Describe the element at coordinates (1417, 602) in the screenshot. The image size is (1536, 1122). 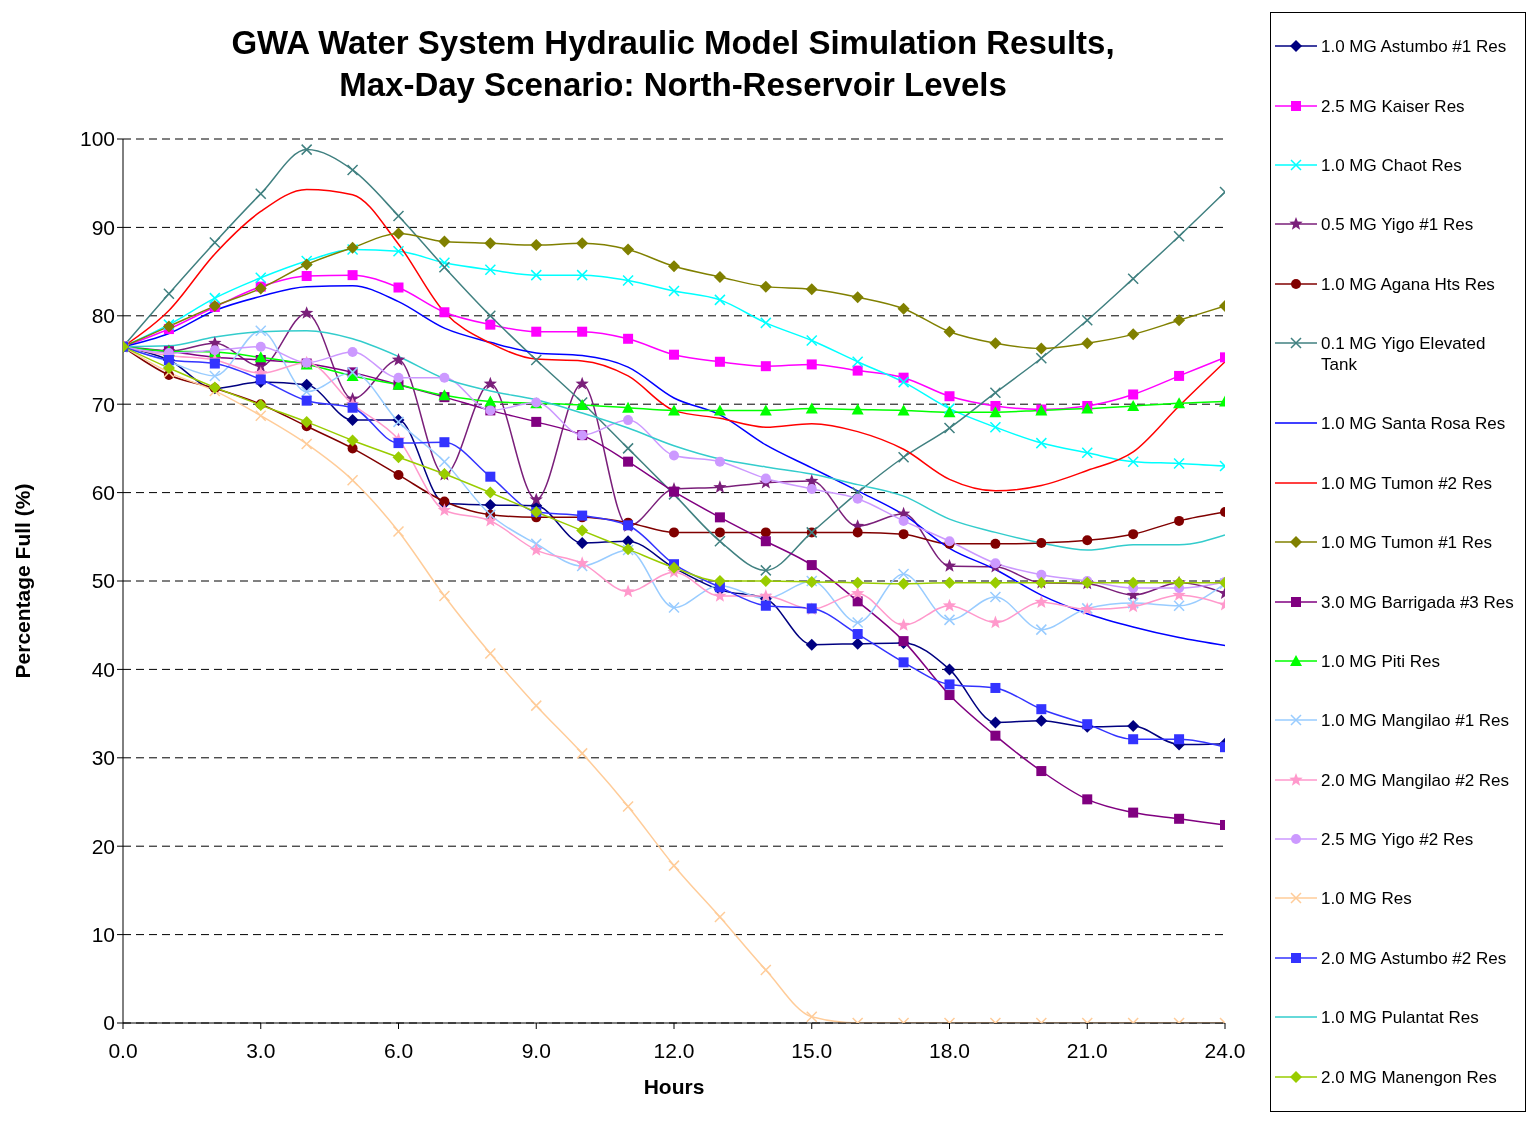
I see `legend-label: 3.0 MG Barrigada #3 Res` at that location.